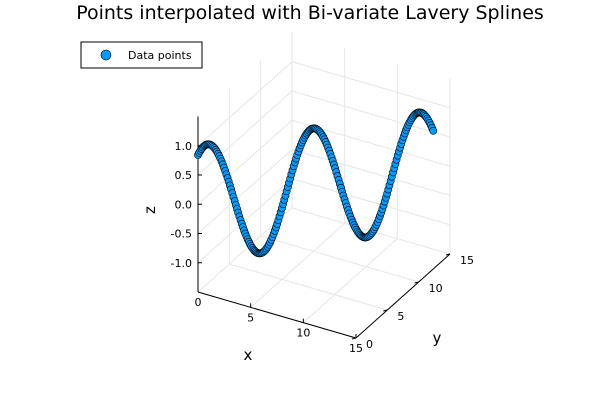  What do you see at coordinates (150, 210) in the screenshot?
I see `z-axis-label: z` at bounding box center [150, 210].